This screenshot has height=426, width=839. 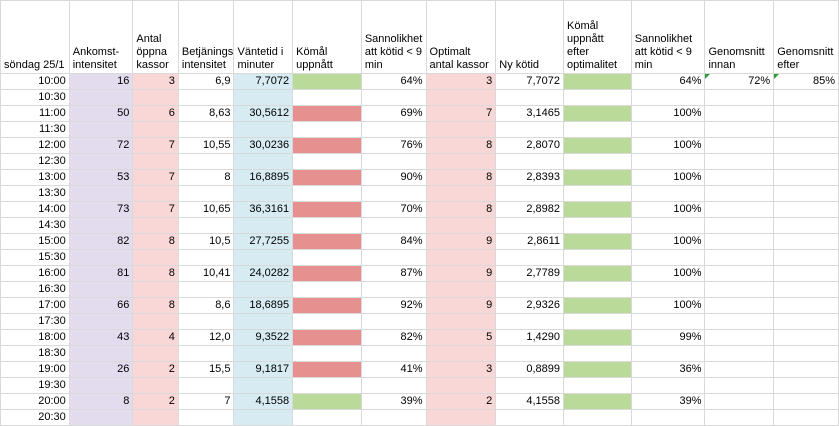 What do you see at coordinates (35, 417) in the screenshot?
I see `cell-time: 20:30` at bounding box center [35, 417].